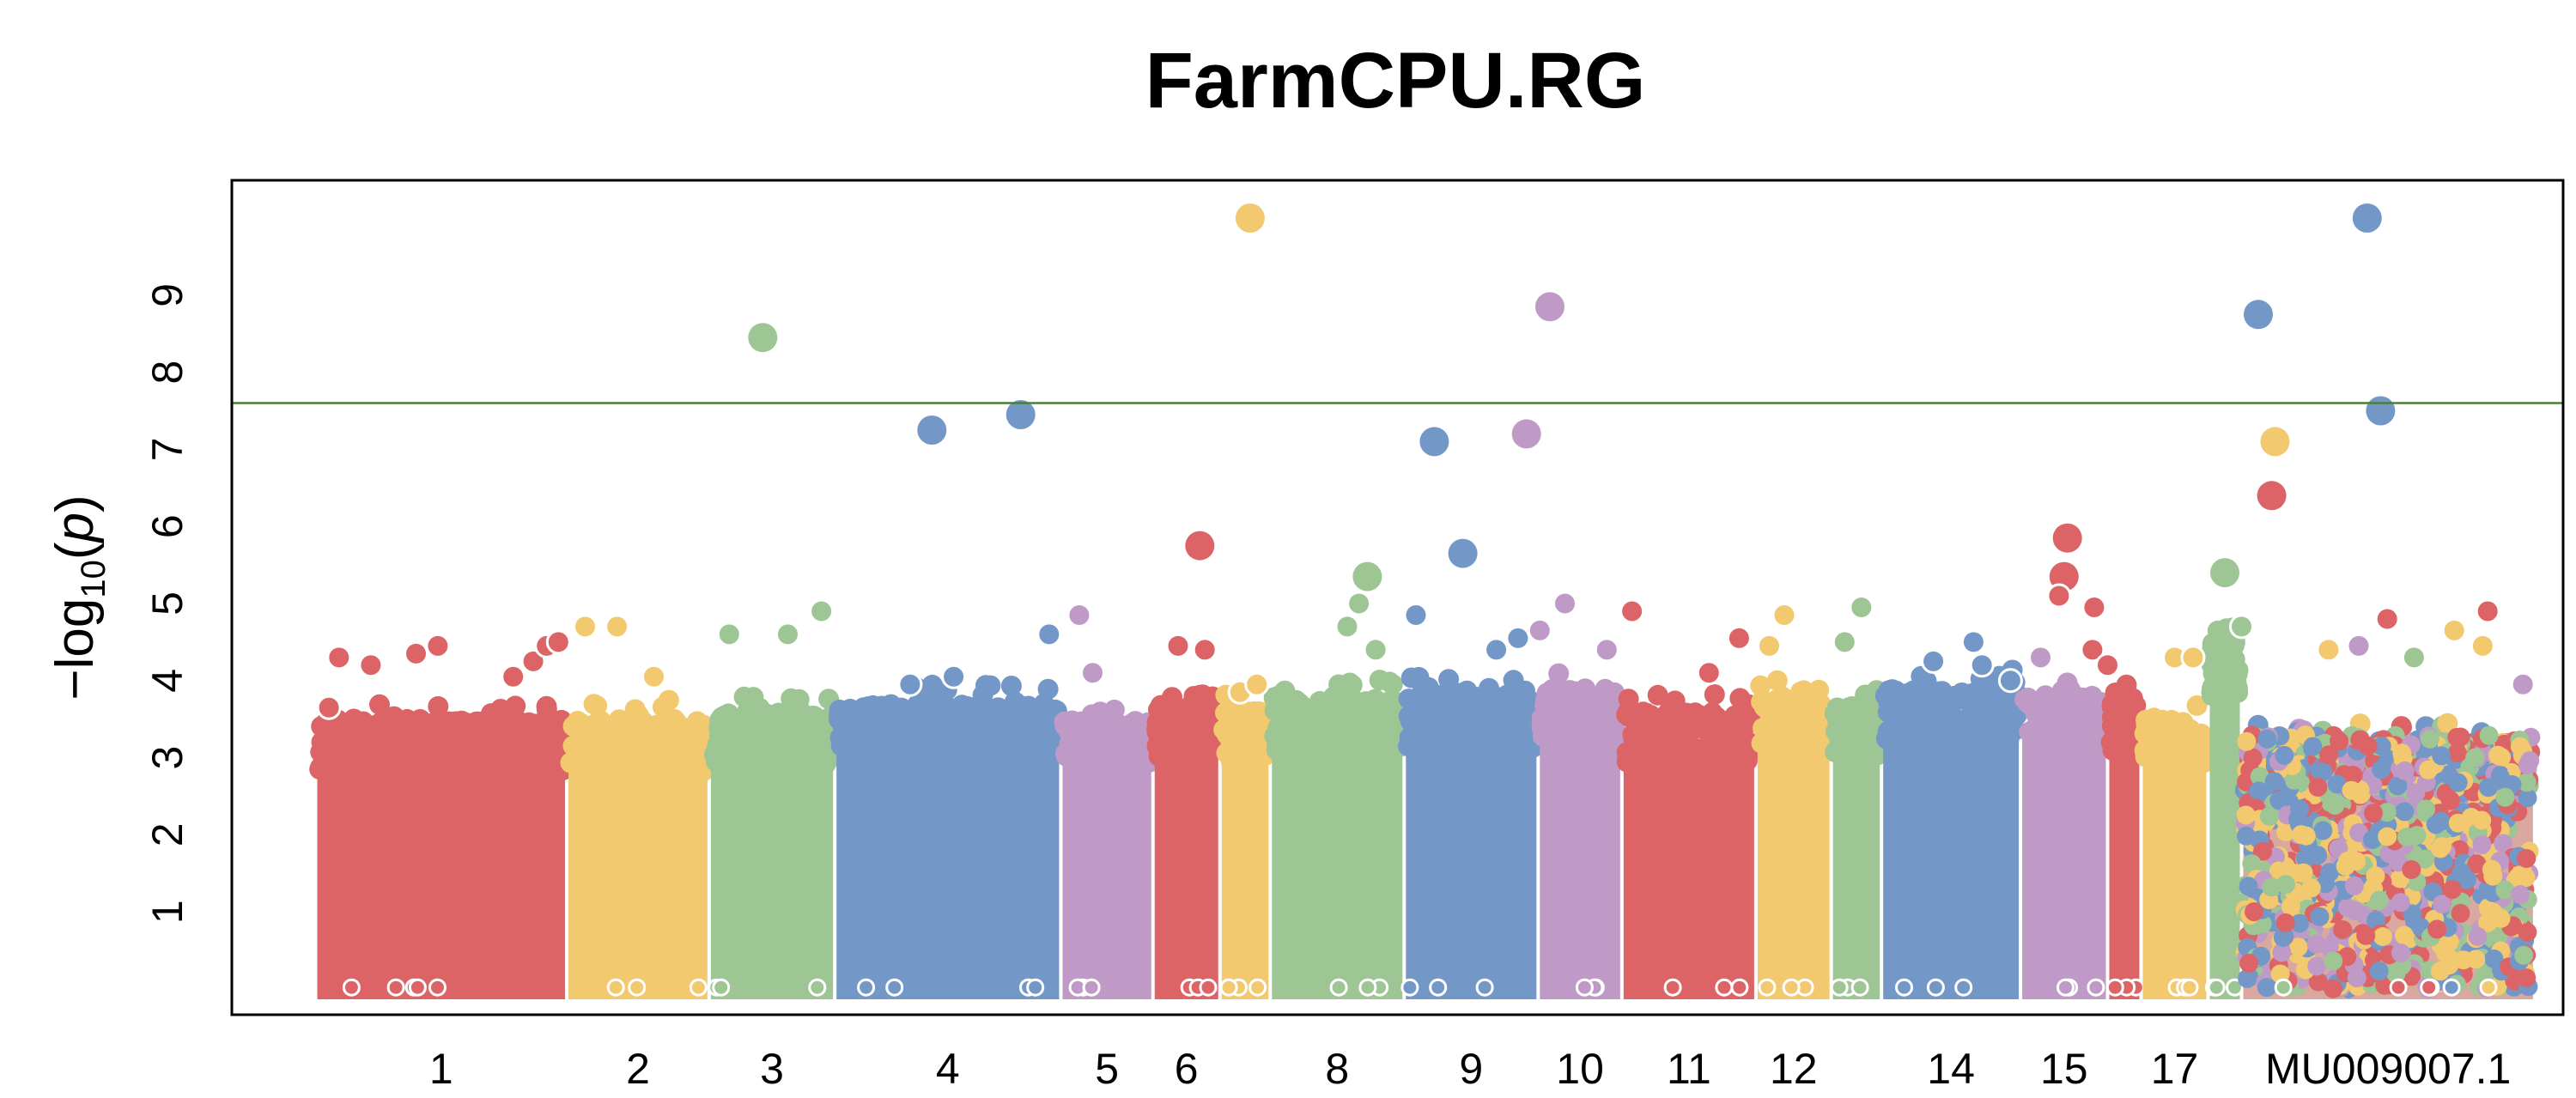  Describe the element at coordinates (1186, 841) in the screenshot. I see `chromosome-6-points` at that location.